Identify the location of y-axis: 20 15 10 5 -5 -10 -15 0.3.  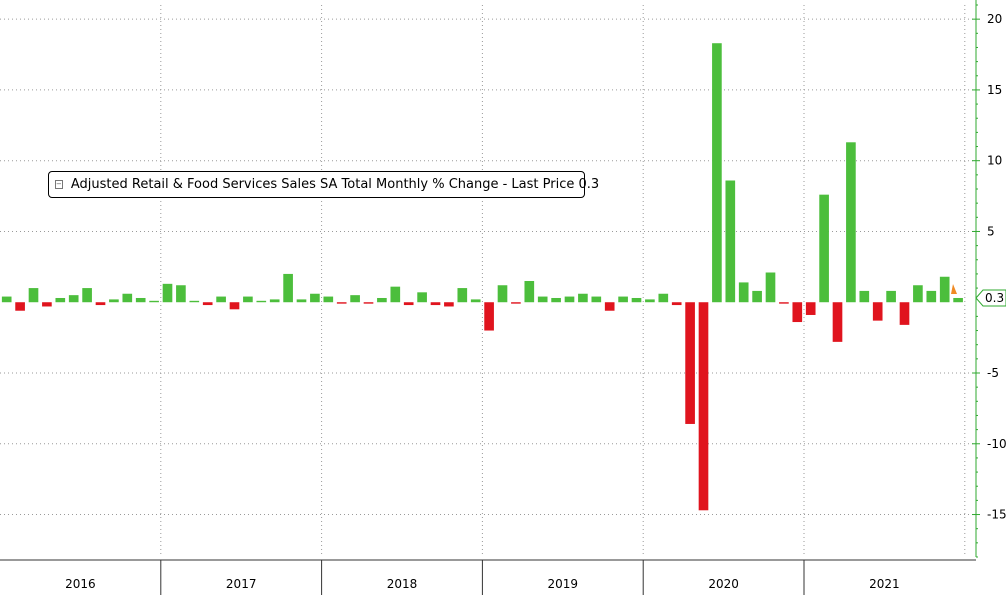
(978, 279).